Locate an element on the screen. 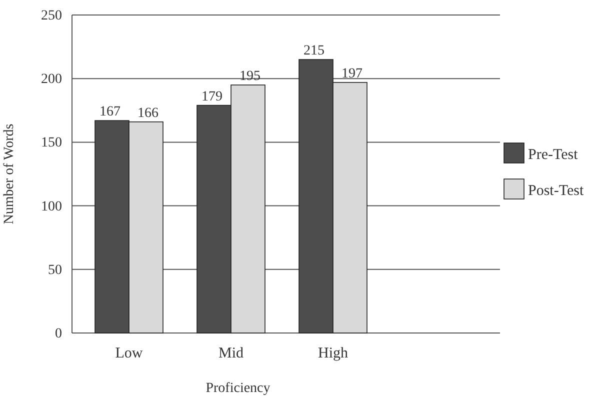 This screenshot has width=616, height=398. data-label: 215 is located at coordinates (314, 51).